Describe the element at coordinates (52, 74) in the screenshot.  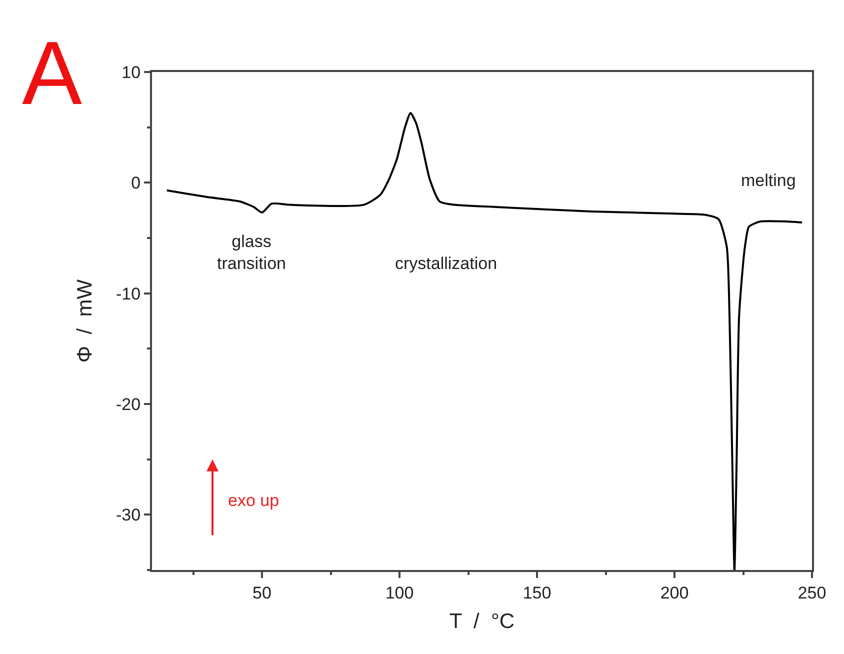
I see `text: A` at that location.